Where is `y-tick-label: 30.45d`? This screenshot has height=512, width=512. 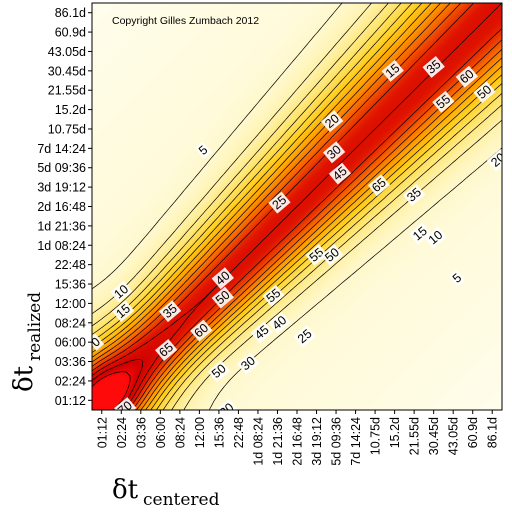 y-tick-label: 30.45d is located at coordinates (67, 71).